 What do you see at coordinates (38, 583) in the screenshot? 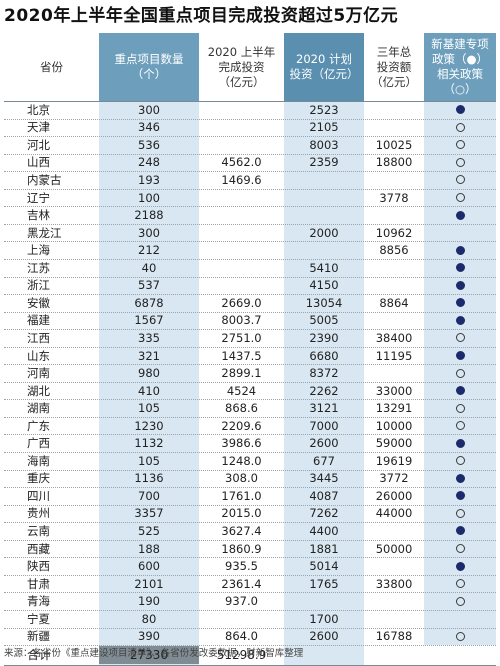
I see `province-name: 甘肃` at bounding box center [38, 583].